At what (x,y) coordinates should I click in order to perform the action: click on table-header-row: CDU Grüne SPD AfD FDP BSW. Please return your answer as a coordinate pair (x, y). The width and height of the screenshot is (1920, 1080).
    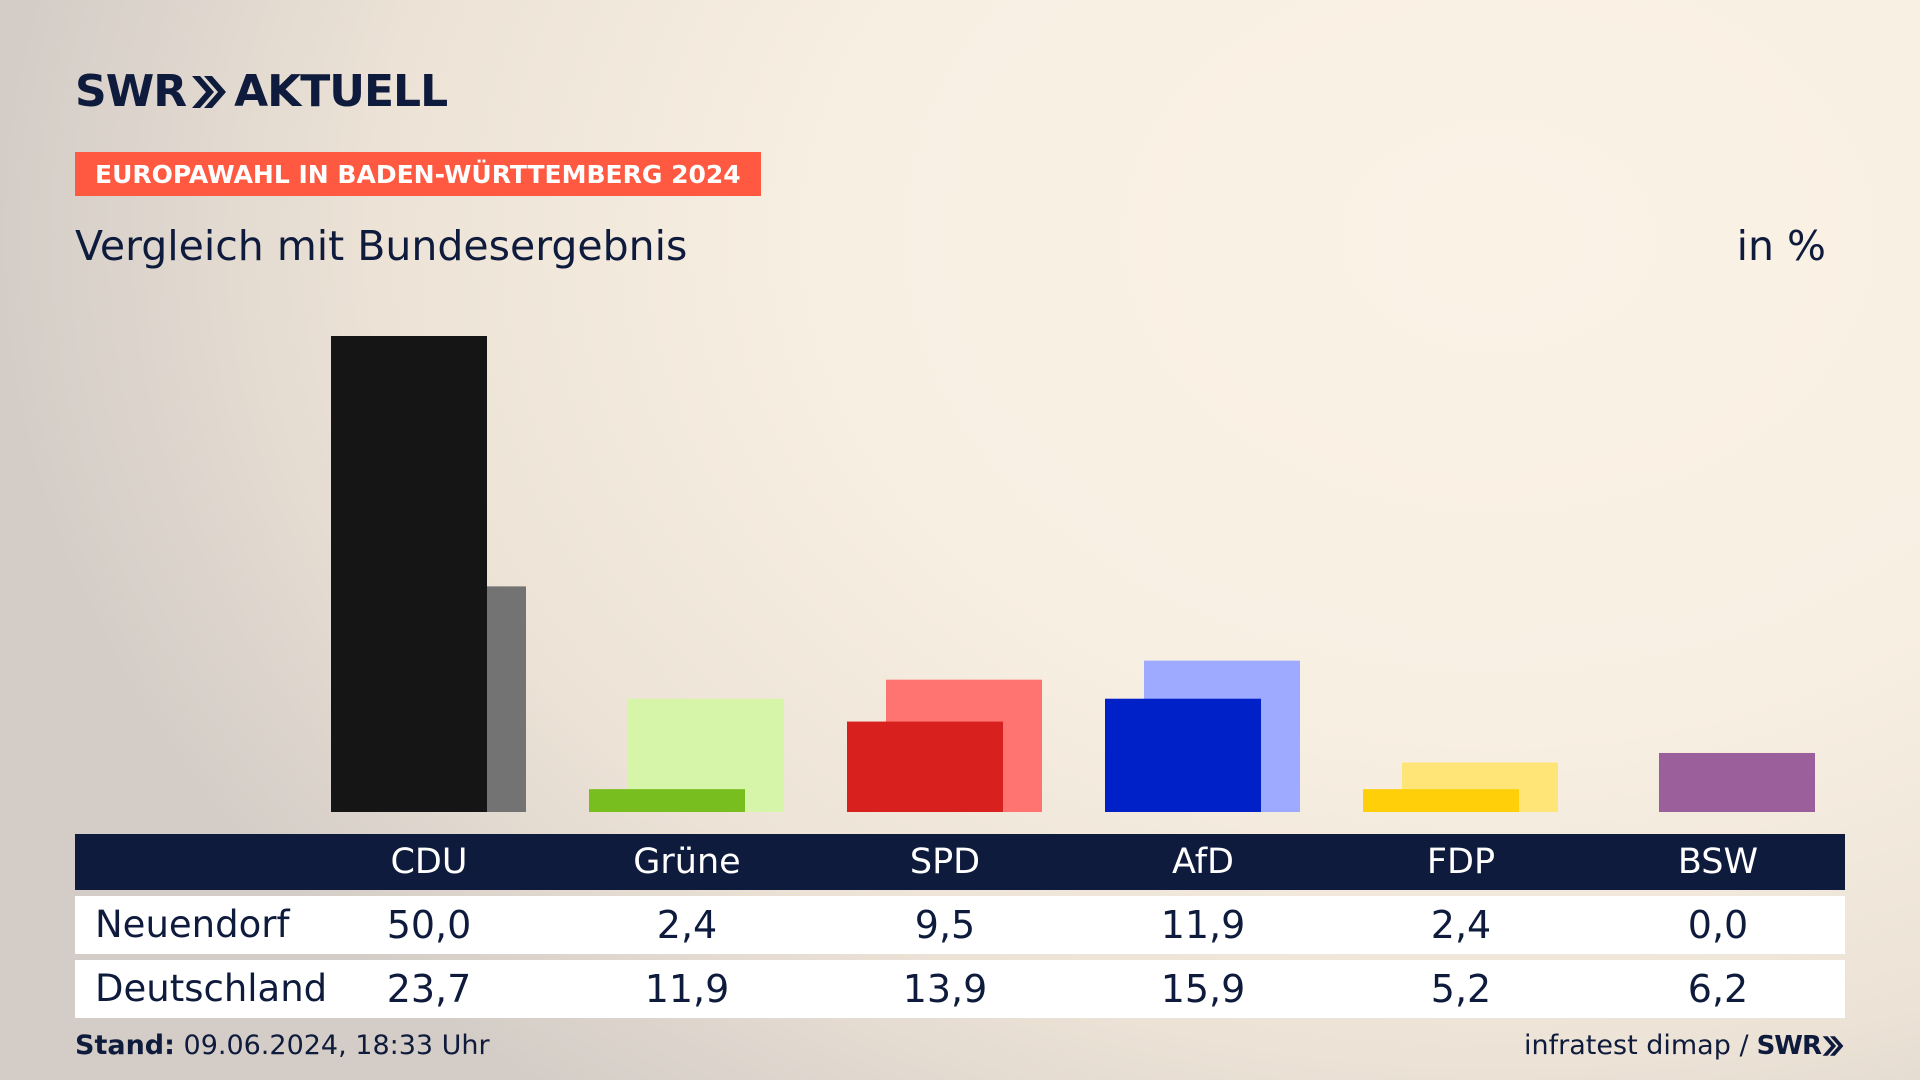
    Looking at the image, I should click on (960, 862).